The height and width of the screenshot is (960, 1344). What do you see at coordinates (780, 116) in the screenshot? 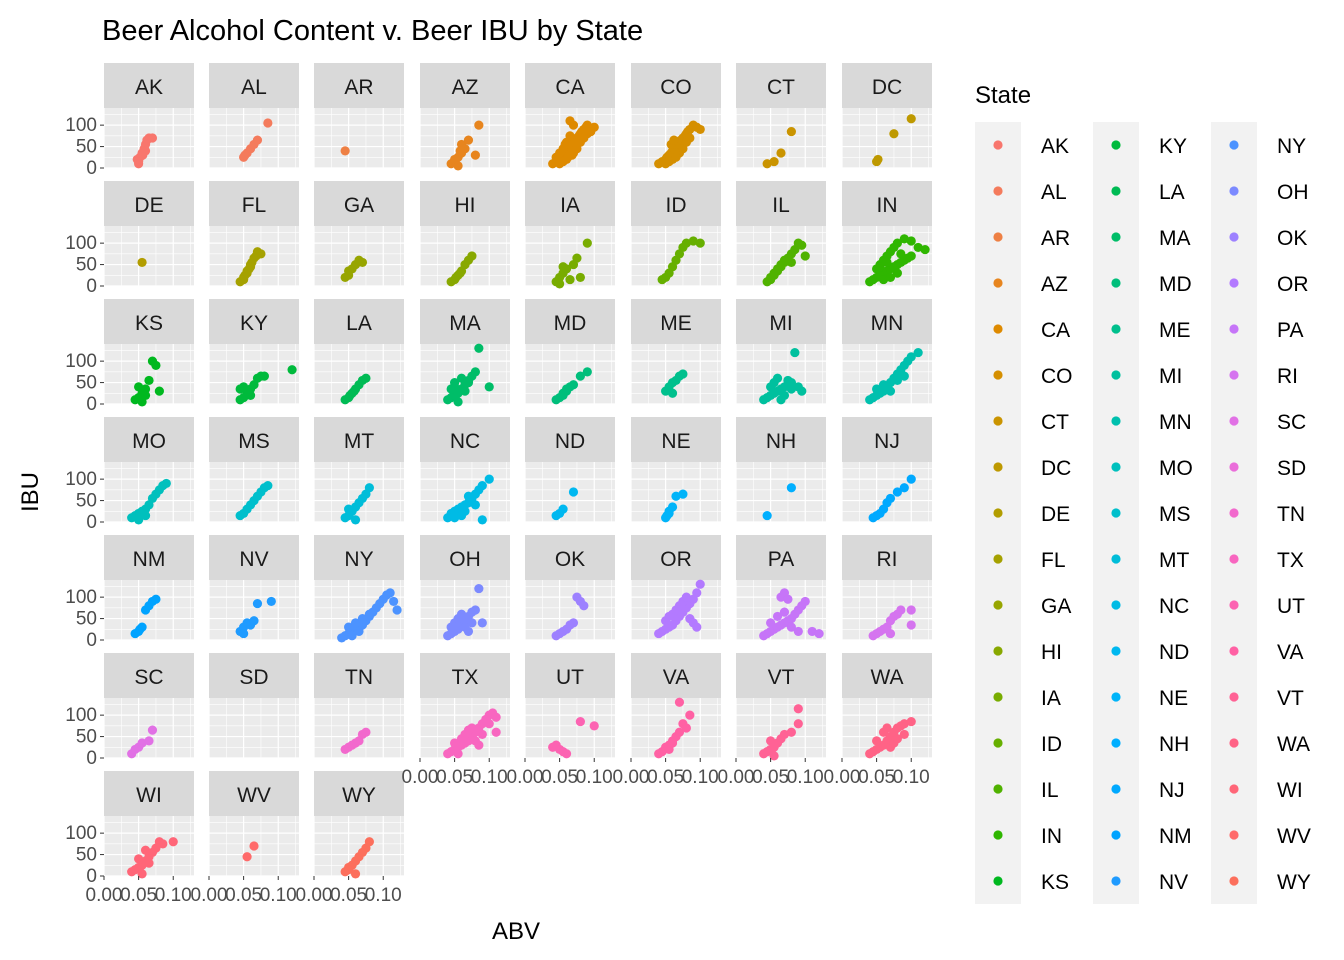
I see `facet-panel-ct: CT` at bounding box center [780, 116].